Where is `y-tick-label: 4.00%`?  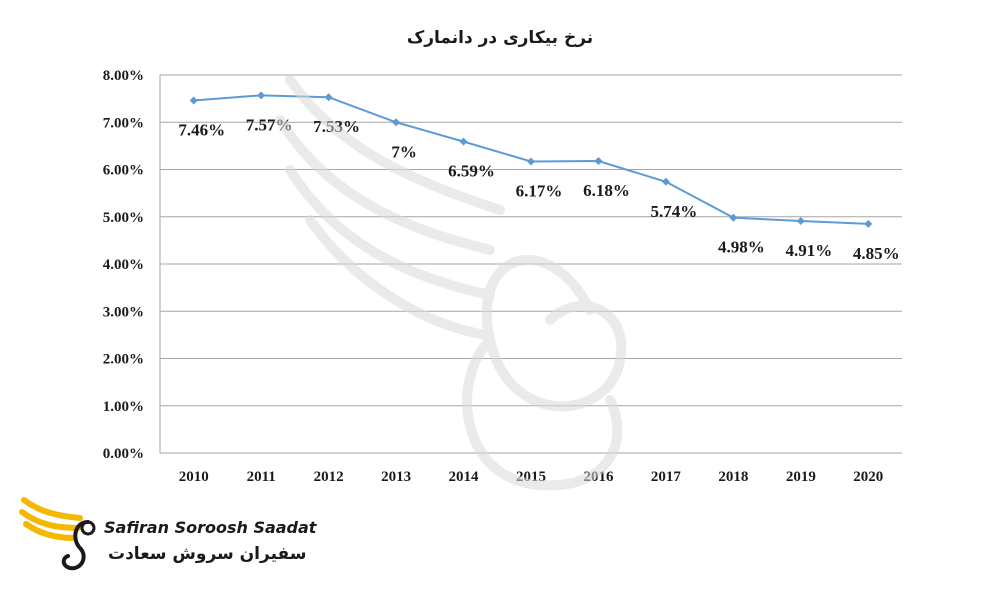 y-tick-label: 4.00% is located at coordinates (123, 265).